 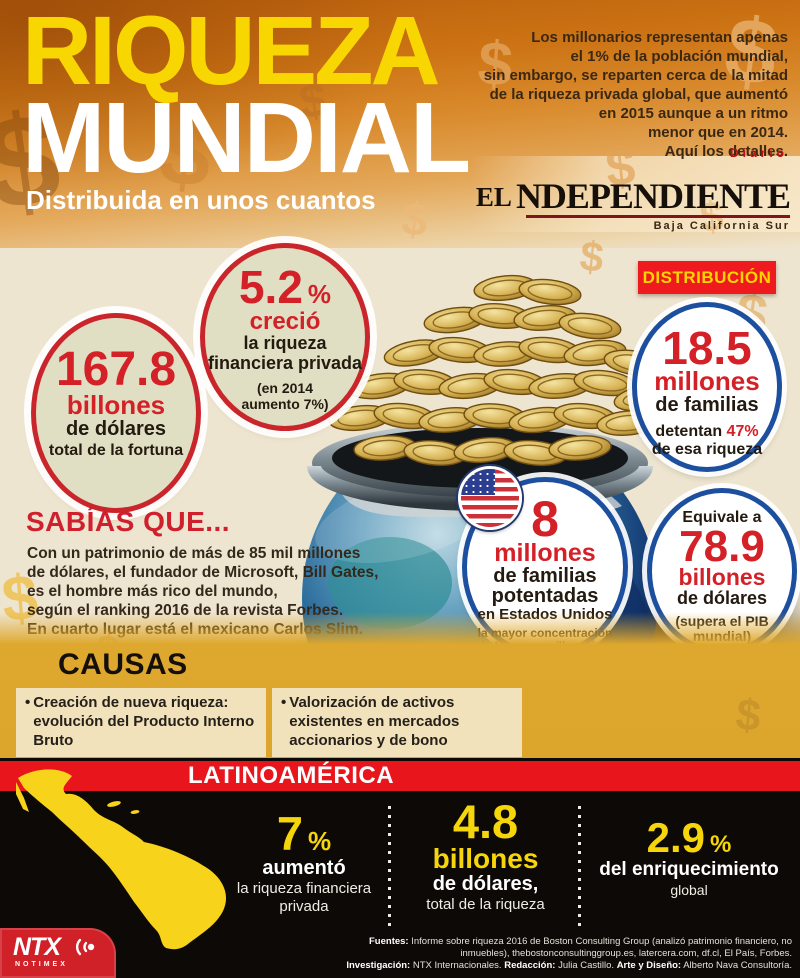 I want to click on growth-line1: creció, so click(x=285, y=321).